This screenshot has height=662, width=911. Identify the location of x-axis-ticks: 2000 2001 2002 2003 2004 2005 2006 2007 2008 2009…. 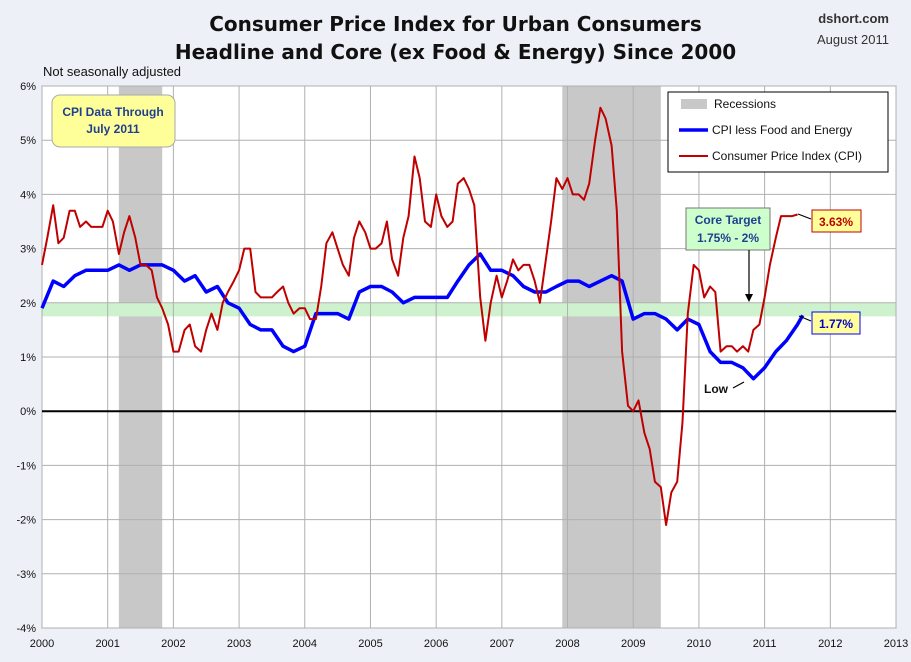
(469, 644).